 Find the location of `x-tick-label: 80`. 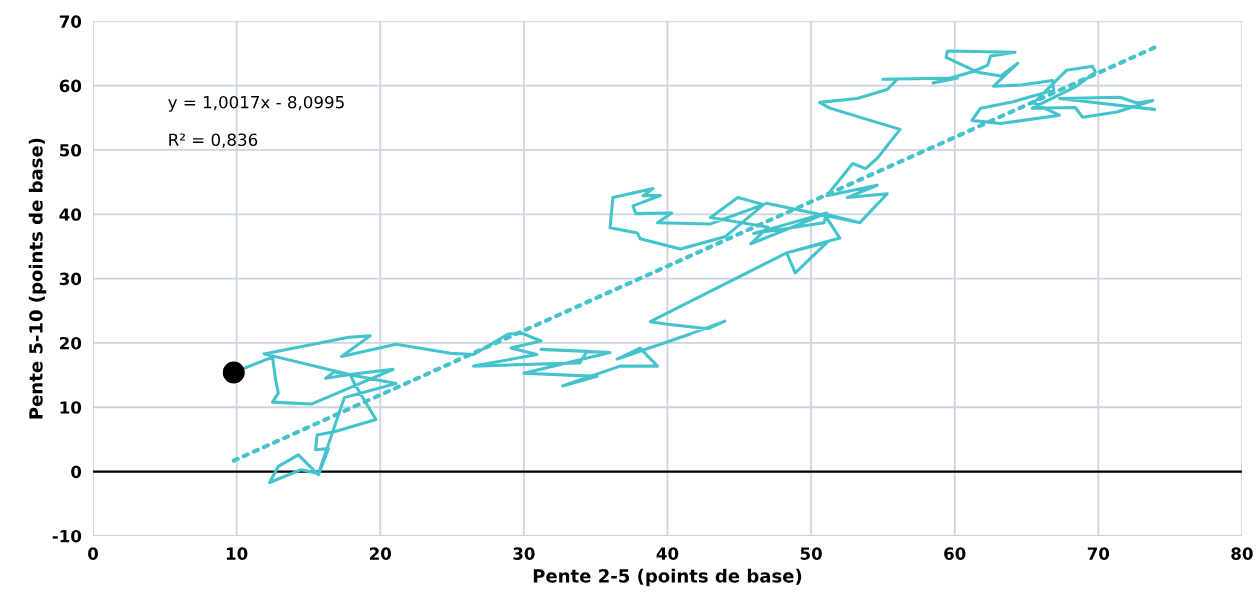

x-tick-label: 80 is located at coordinates (1242, 553).